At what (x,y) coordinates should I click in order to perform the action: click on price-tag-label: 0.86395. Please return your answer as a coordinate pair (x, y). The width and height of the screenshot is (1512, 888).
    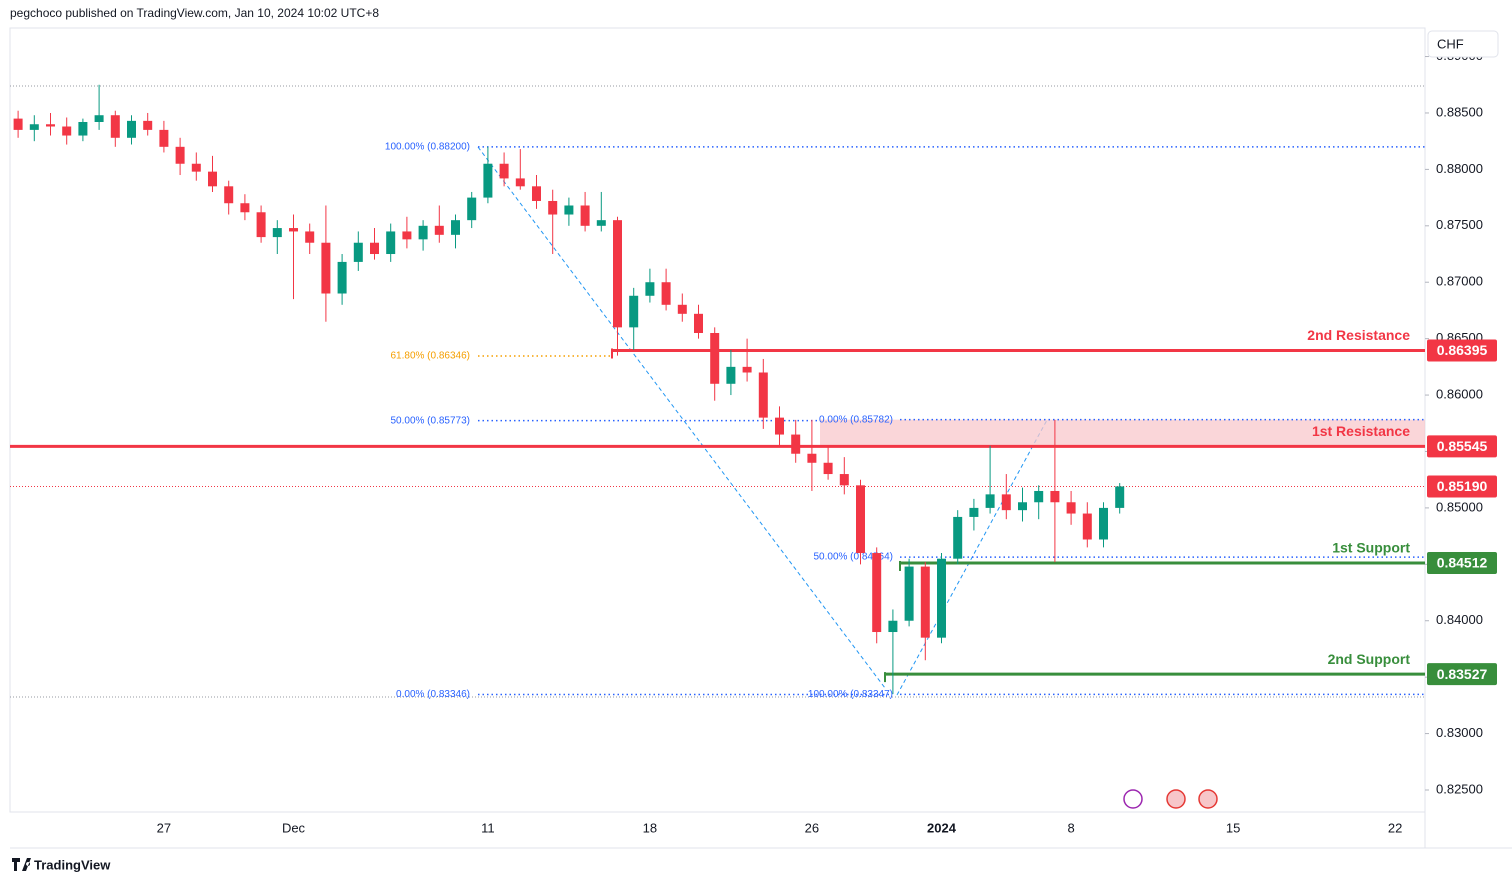
    Looking at the image, I should click on (1462, 350).